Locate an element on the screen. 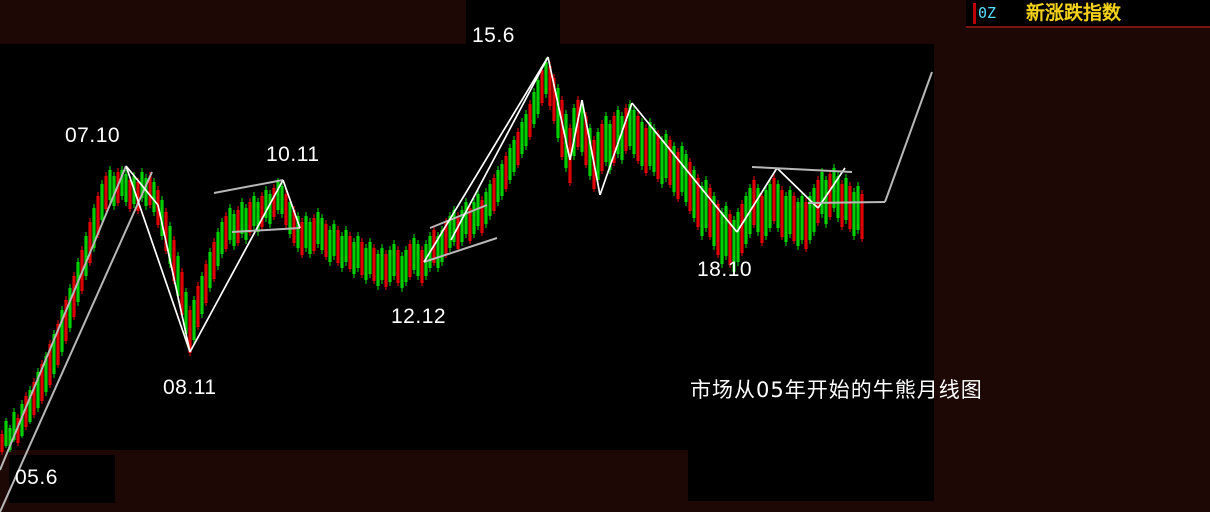 Image resolution: width=1210 pixels, height=512 pixels. header-marker-icon is located at coordinates (974, 13).